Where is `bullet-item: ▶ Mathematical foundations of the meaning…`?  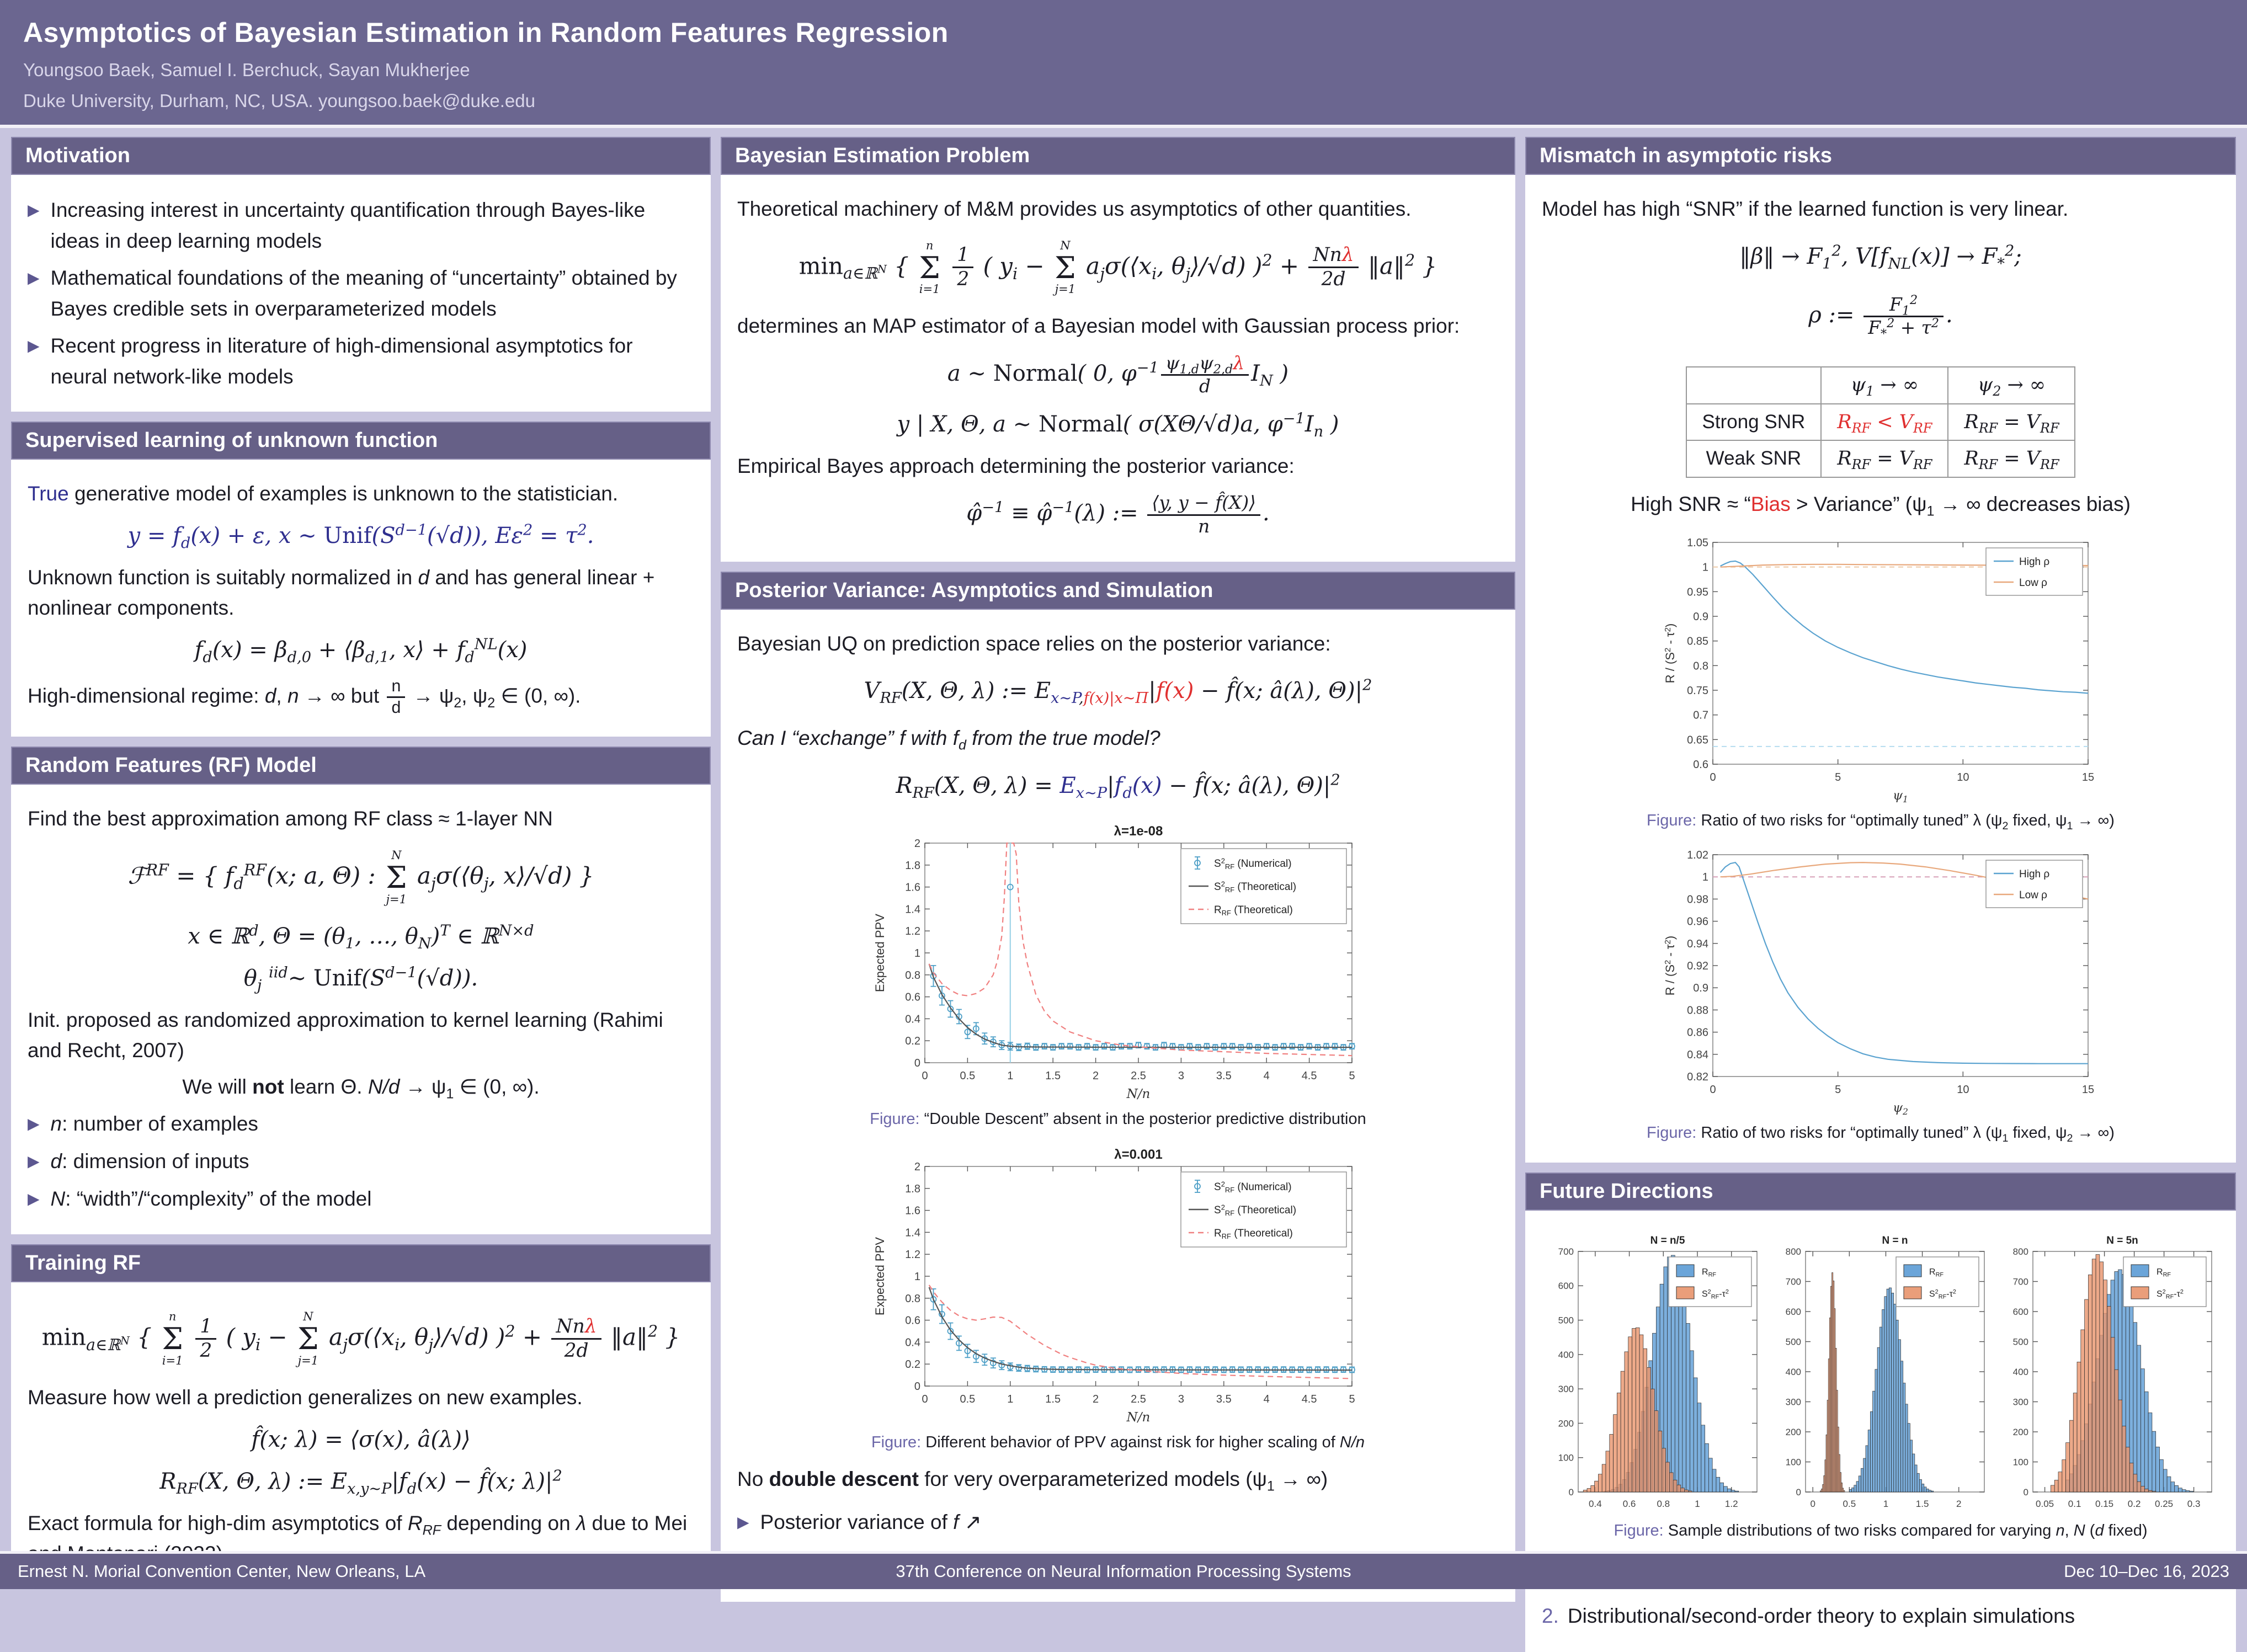 bullet-item: ▶ Mathematical foundations of the meaning… is located at coordinates (361, 293).